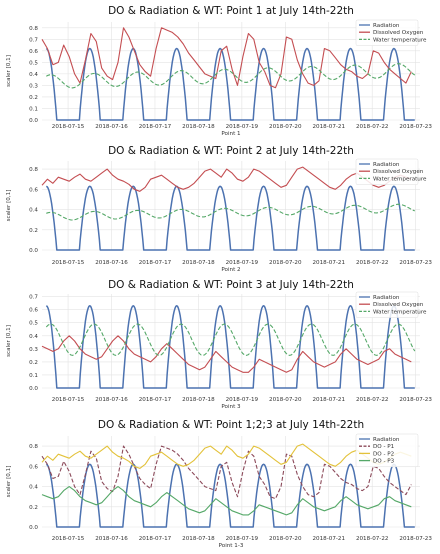 The image size is (440, 554). What do you see at coordinates (33, 86) in the screenshot?
I see `y-tick-label: 0.3` at bounding box center [33, 86].